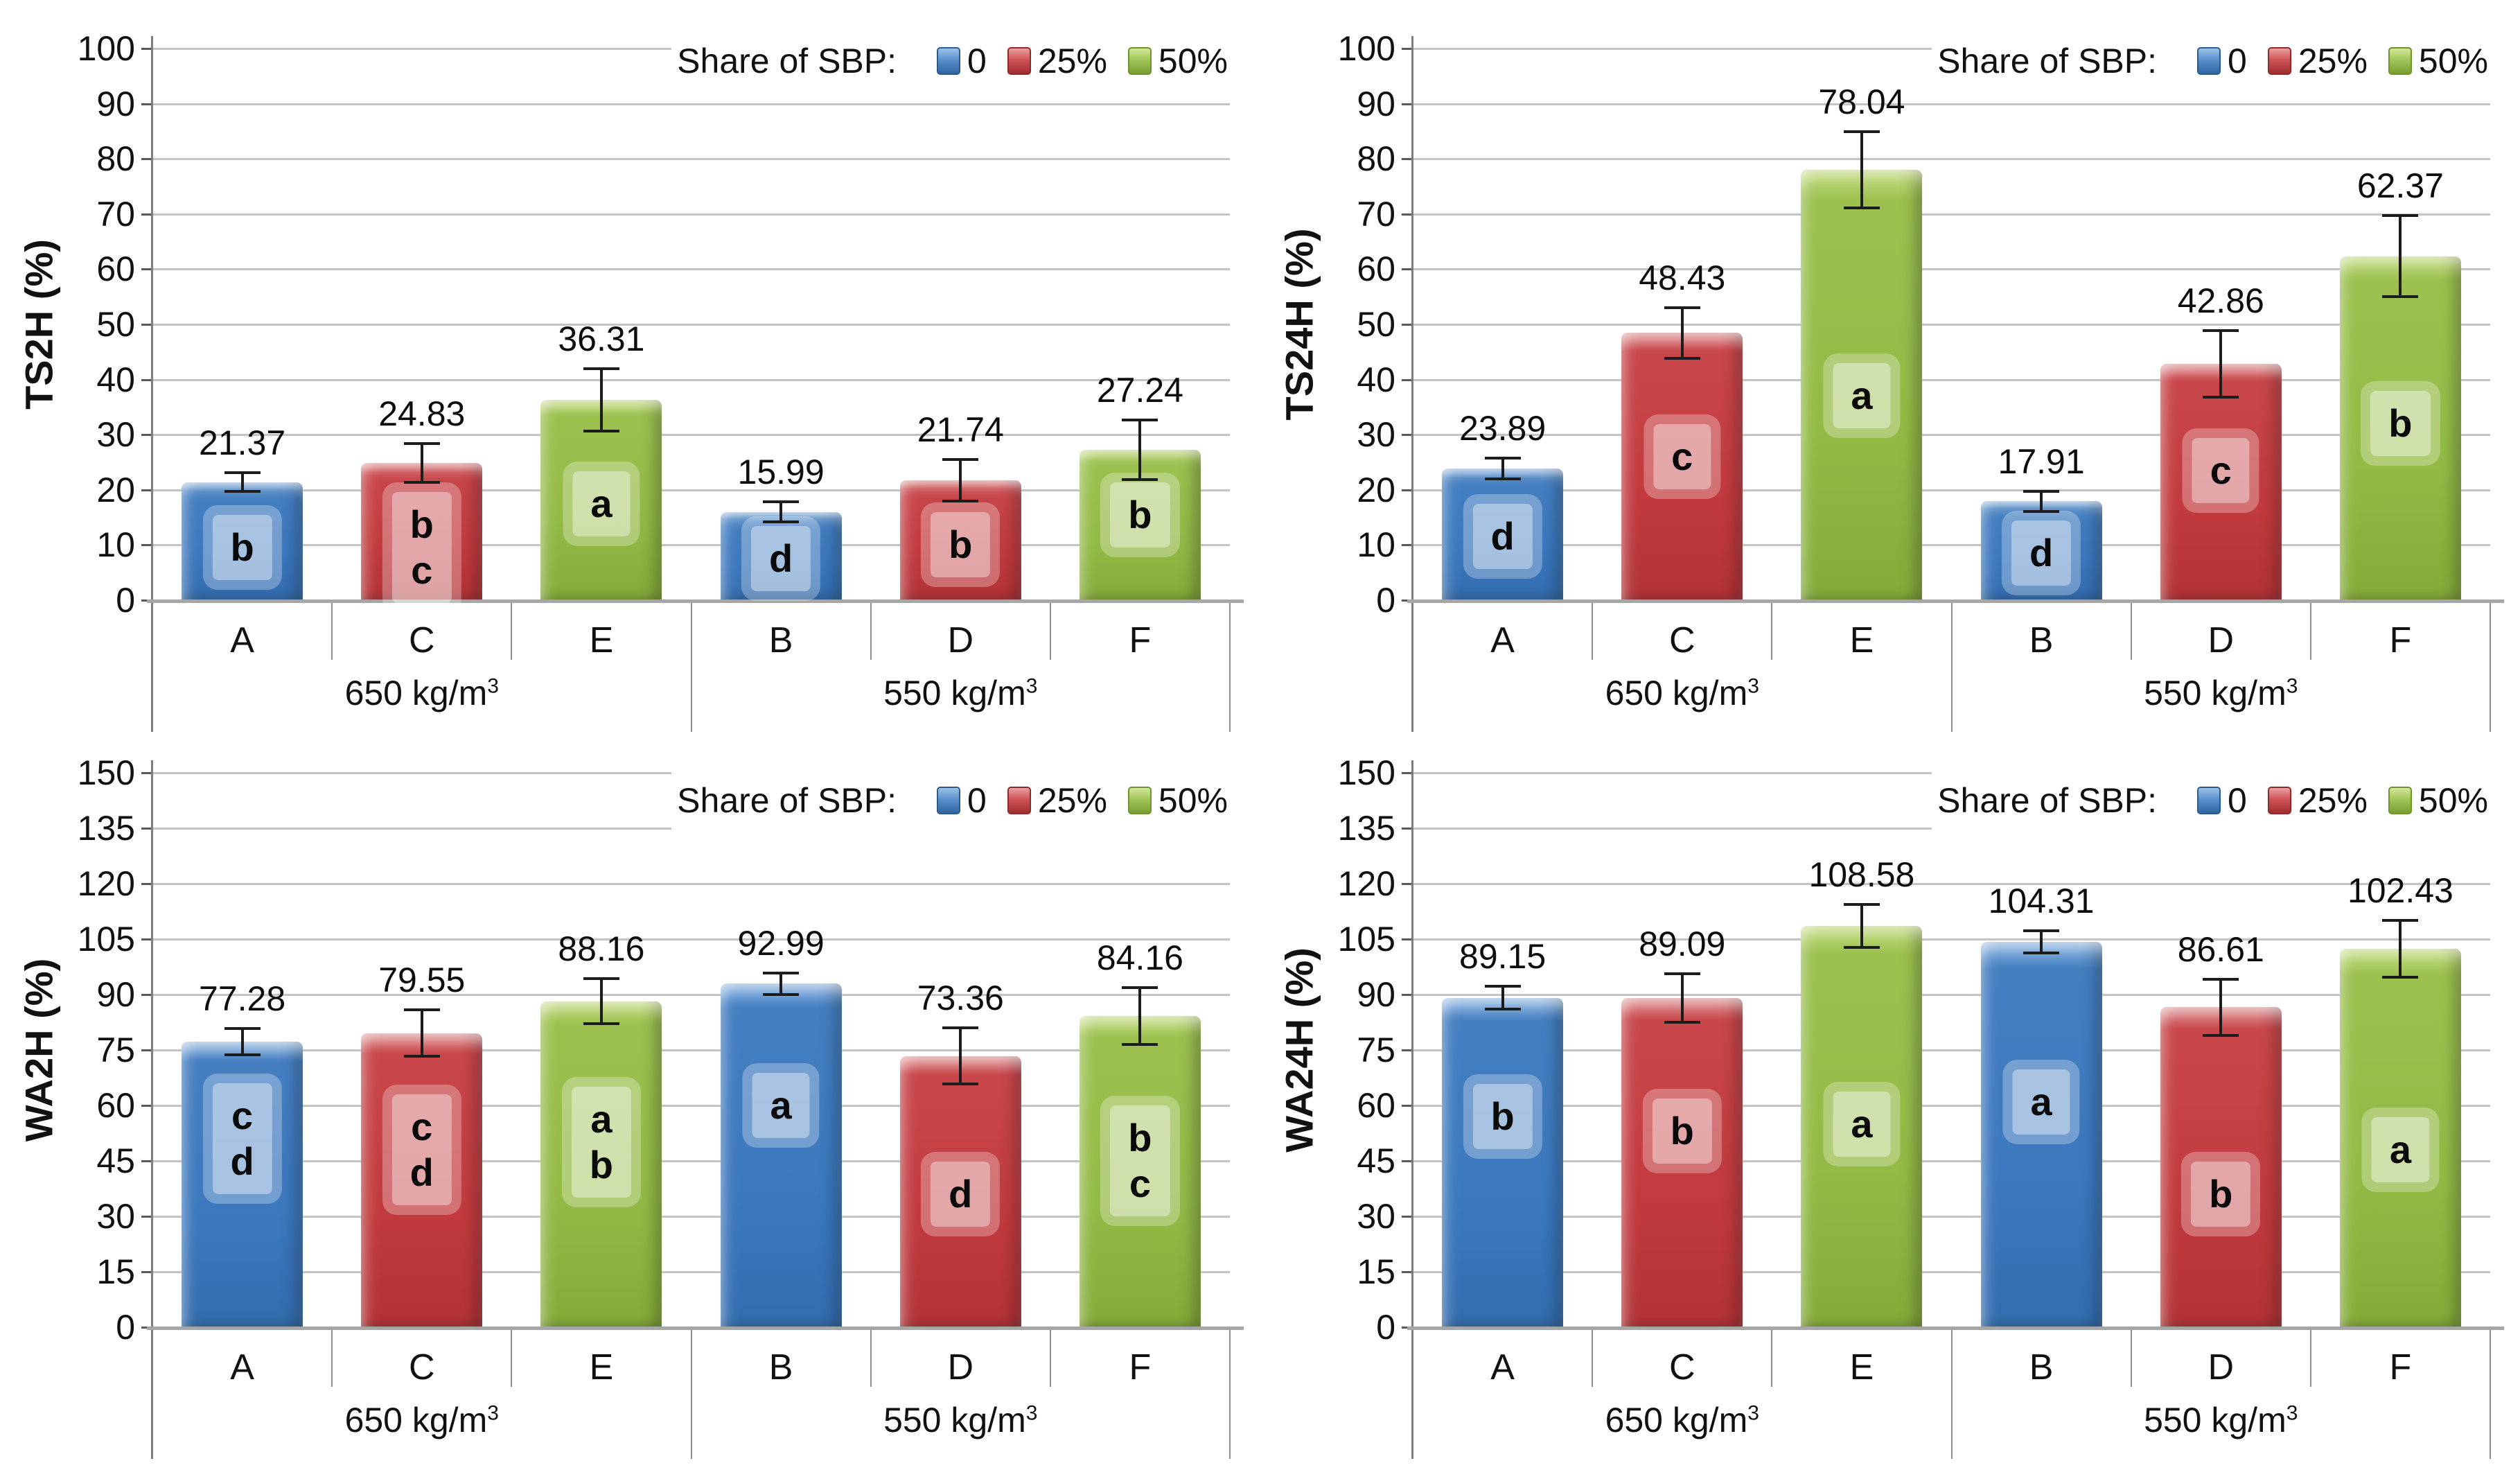 The height and width of the screenshot is (1479, 2520). I want to click on y-axis-line, so click(152, 384).